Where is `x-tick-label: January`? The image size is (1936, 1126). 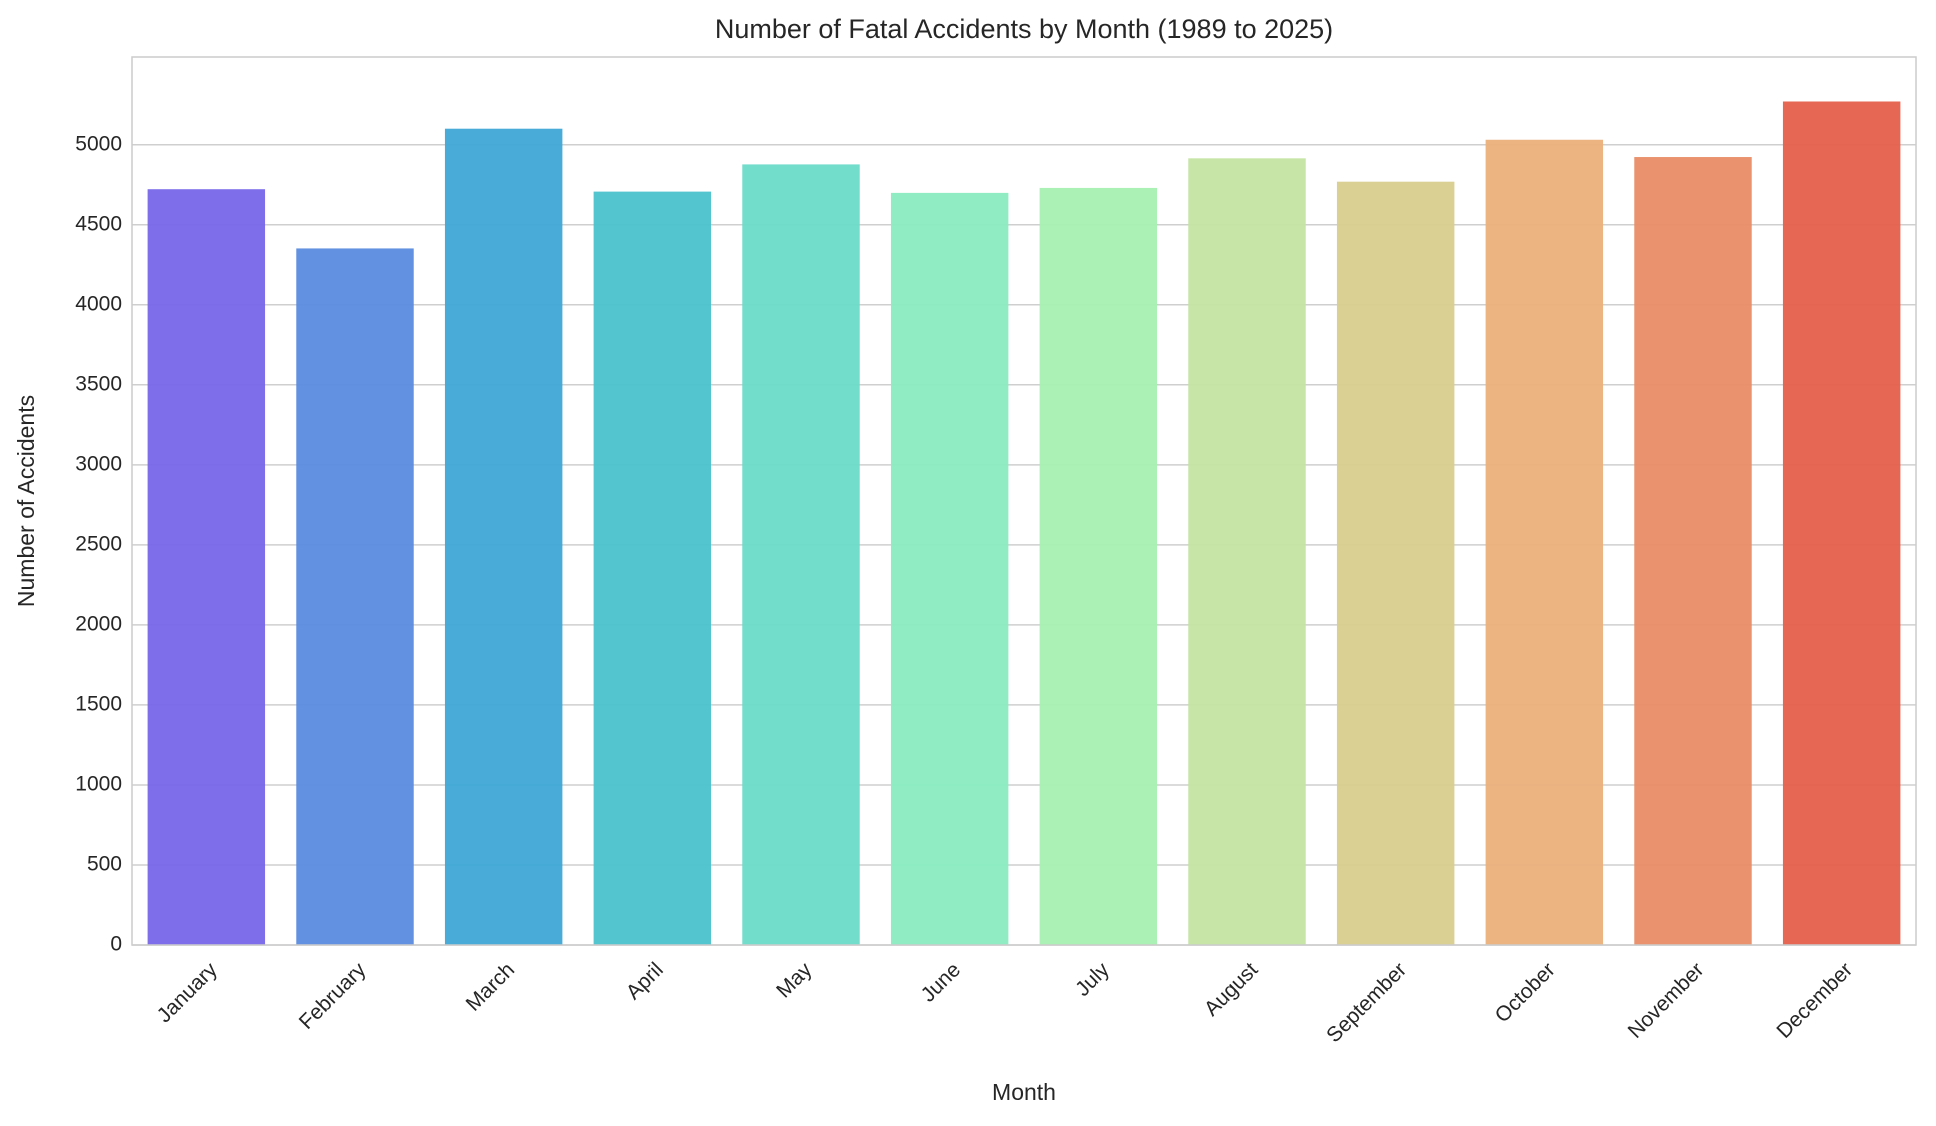
x-tick-label: January is located at coordinates (187, 992).